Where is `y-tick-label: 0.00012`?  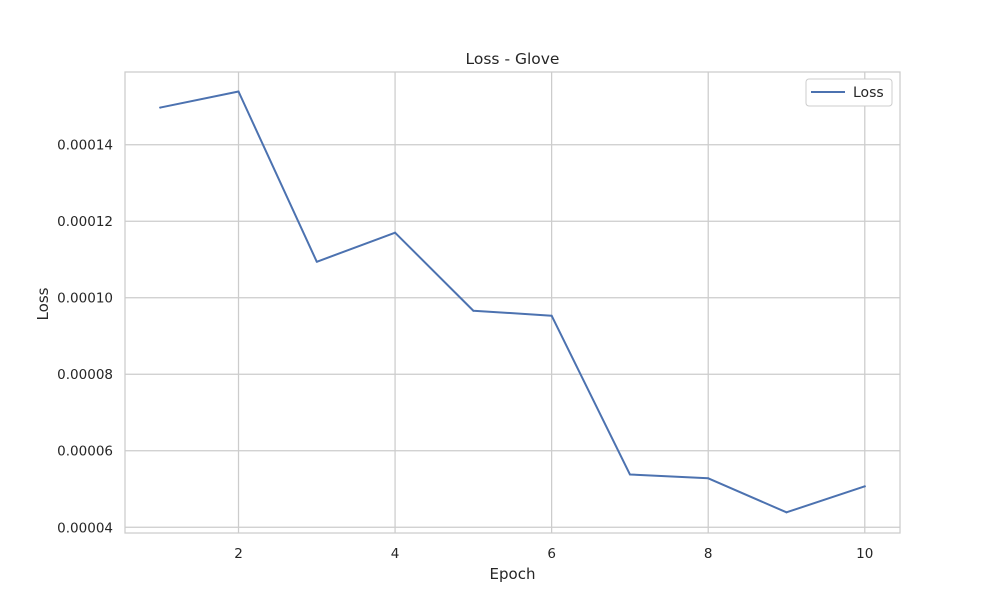
y-tick-label: 0.00012 is located at coordinates (85, 222).